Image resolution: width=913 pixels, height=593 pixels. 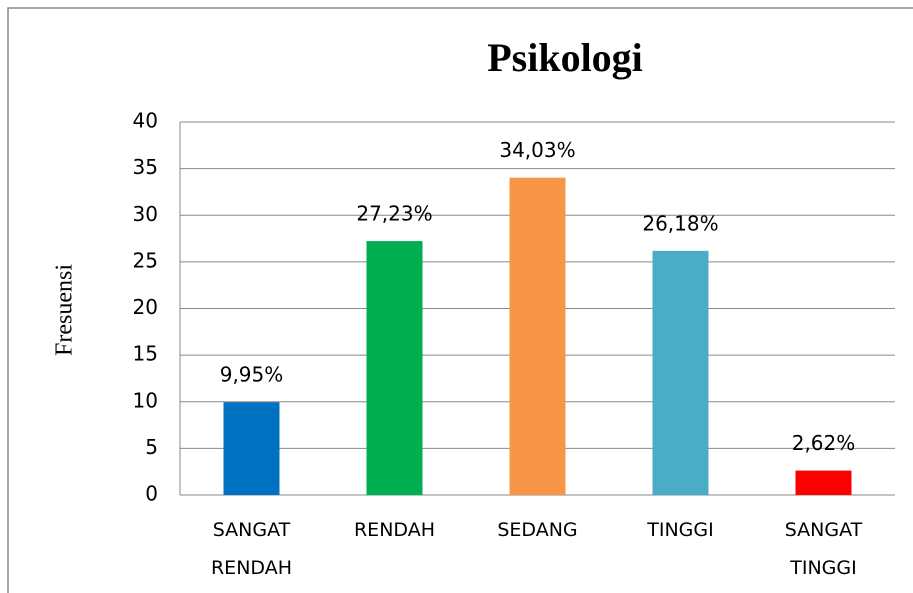 I want to click on y-tick-label: 10, so click(x=145, y=400).